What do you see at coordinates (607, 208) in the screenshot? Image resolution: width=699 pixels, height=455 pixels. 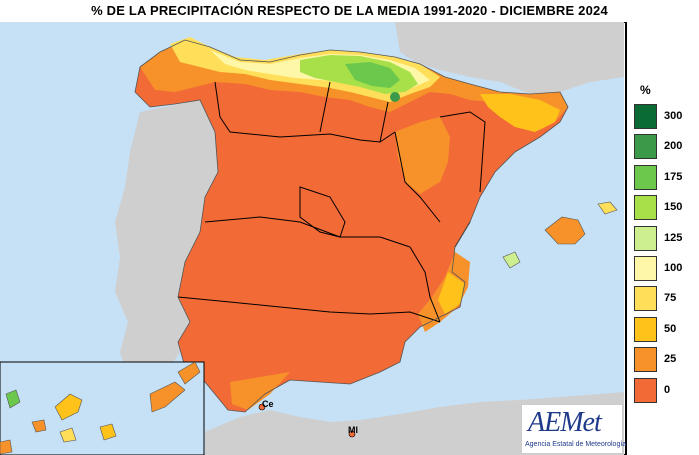 I see `menorca` at bounding box center [607, 208].